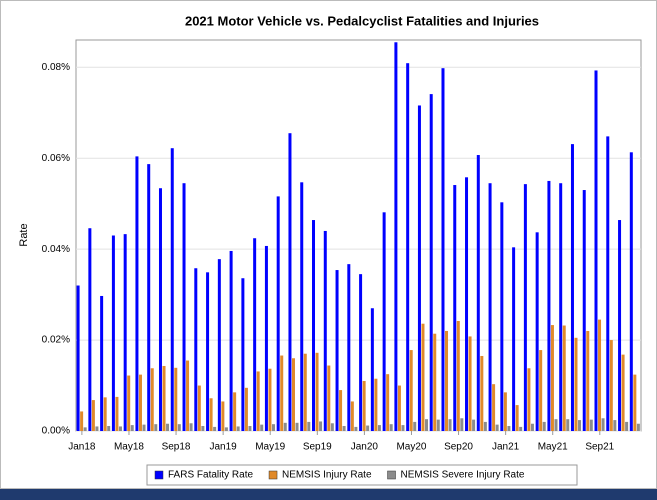 The image size is (657, 500). What do you see at coordinates (327, 475) in the screenshot?
I see `legend-label: NEMSIS Injury Rate` at bounding box center [327, 475].